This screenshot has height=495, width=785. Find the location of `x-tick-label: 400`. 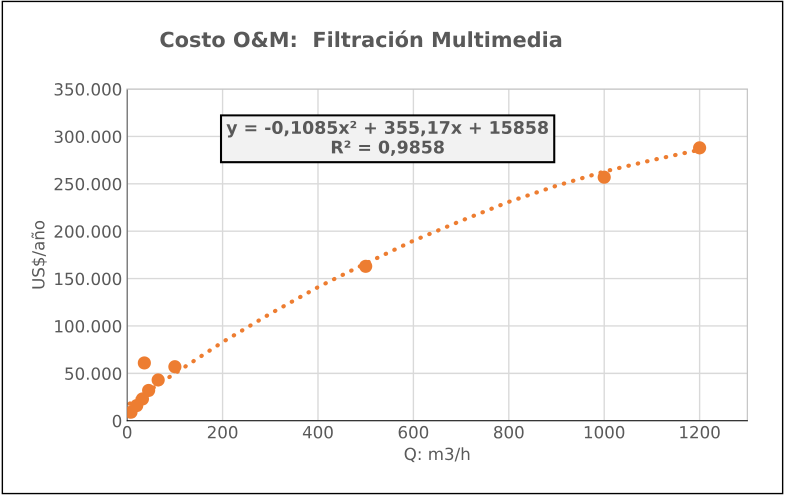

x-tick-label: 400 is located at coordinates (317, 432).